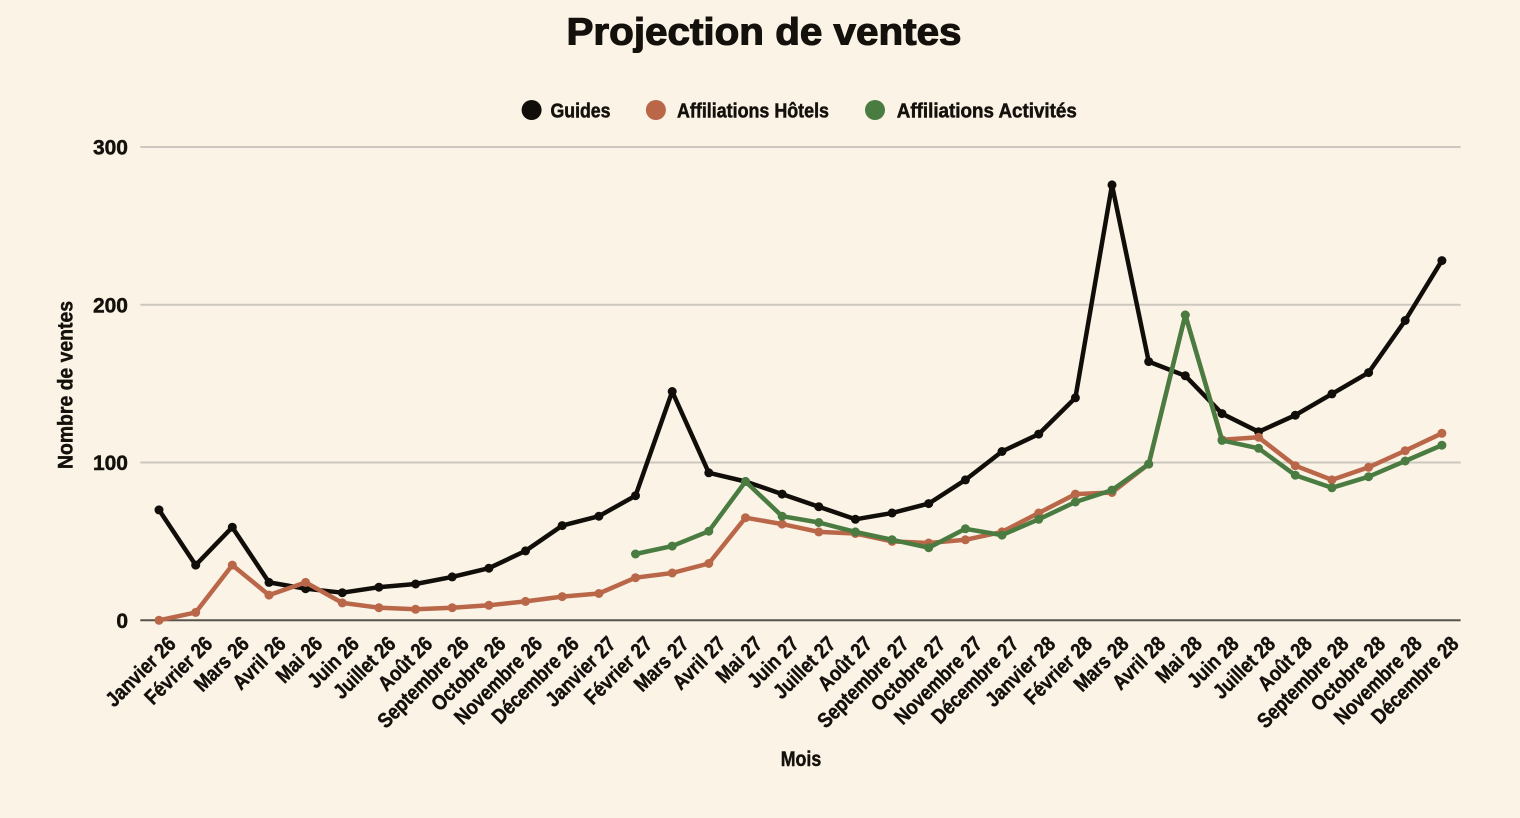 This screenshot has width=1520, height=818. What do you see at coordinates (764, 33) in the screenshot?
I see `svg-text: Projection de ventes` at bounding box center [764, 33].